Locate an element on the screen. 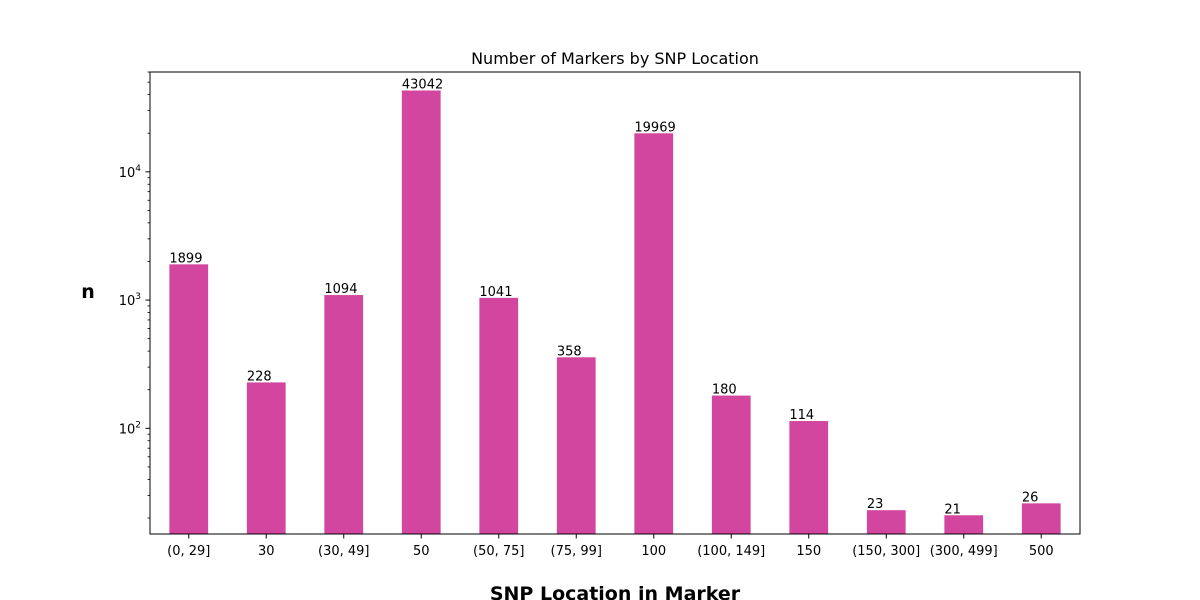 This screenshot has width=1200, height=600. bar-value-label: 1899 is located at coordinates (185, 258).